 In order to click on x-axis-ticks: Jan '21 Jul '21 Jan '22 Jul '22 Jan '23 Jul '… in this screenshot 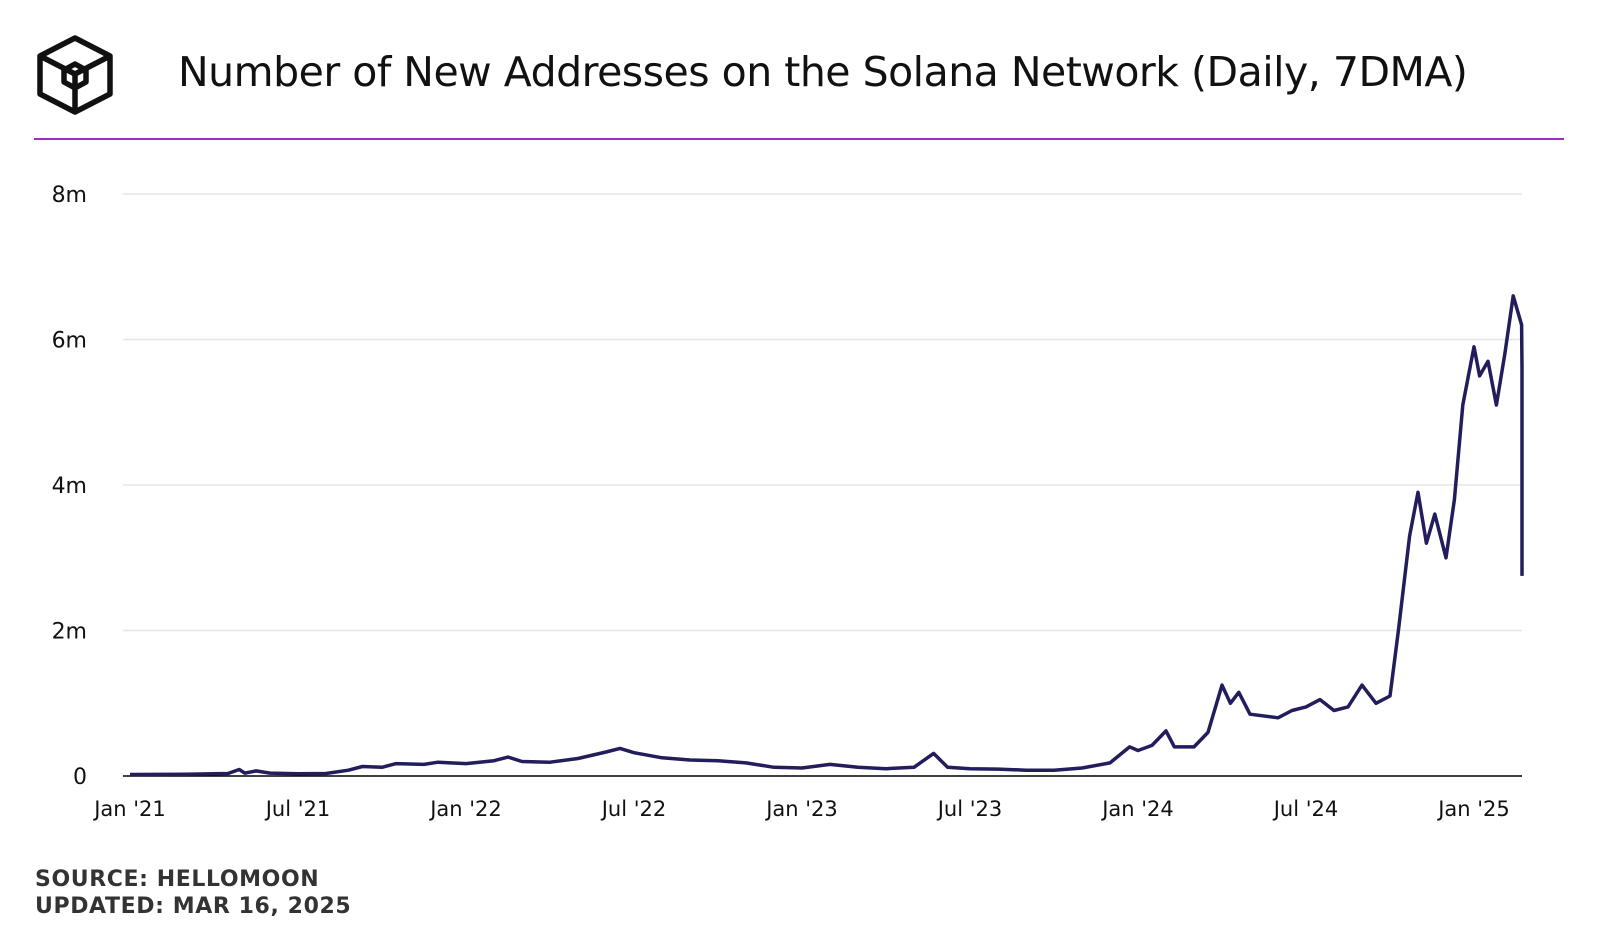, I will do `click(801, 809)`.